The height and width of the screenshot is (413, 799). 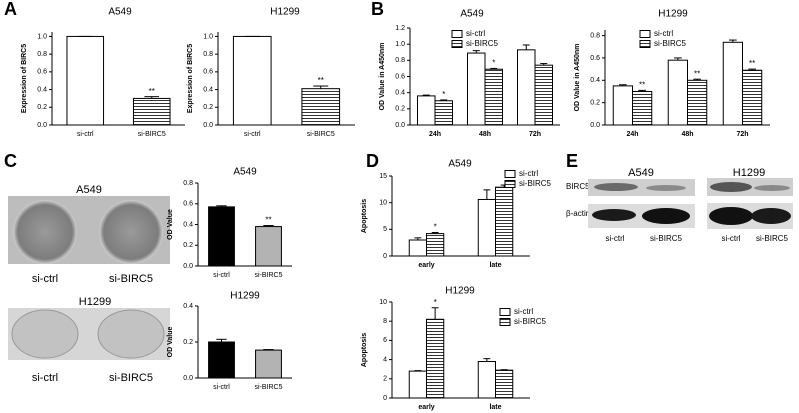 I want to click on blot-title: A549, so click(x=641, y=173).